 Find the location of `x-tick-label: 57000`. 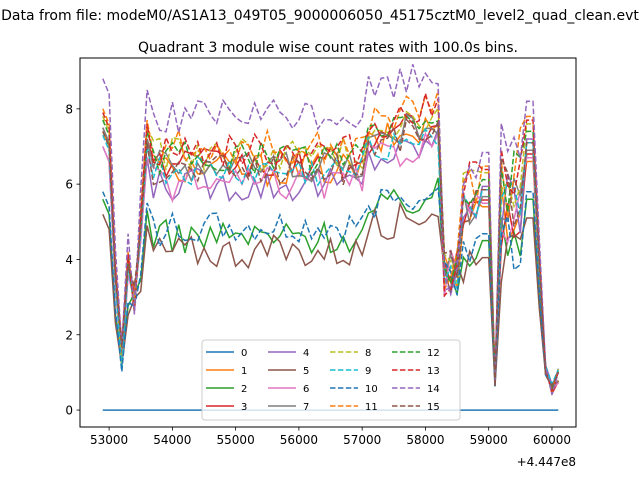

x-tick-label: 57000 is located at coordinates (362, 440).